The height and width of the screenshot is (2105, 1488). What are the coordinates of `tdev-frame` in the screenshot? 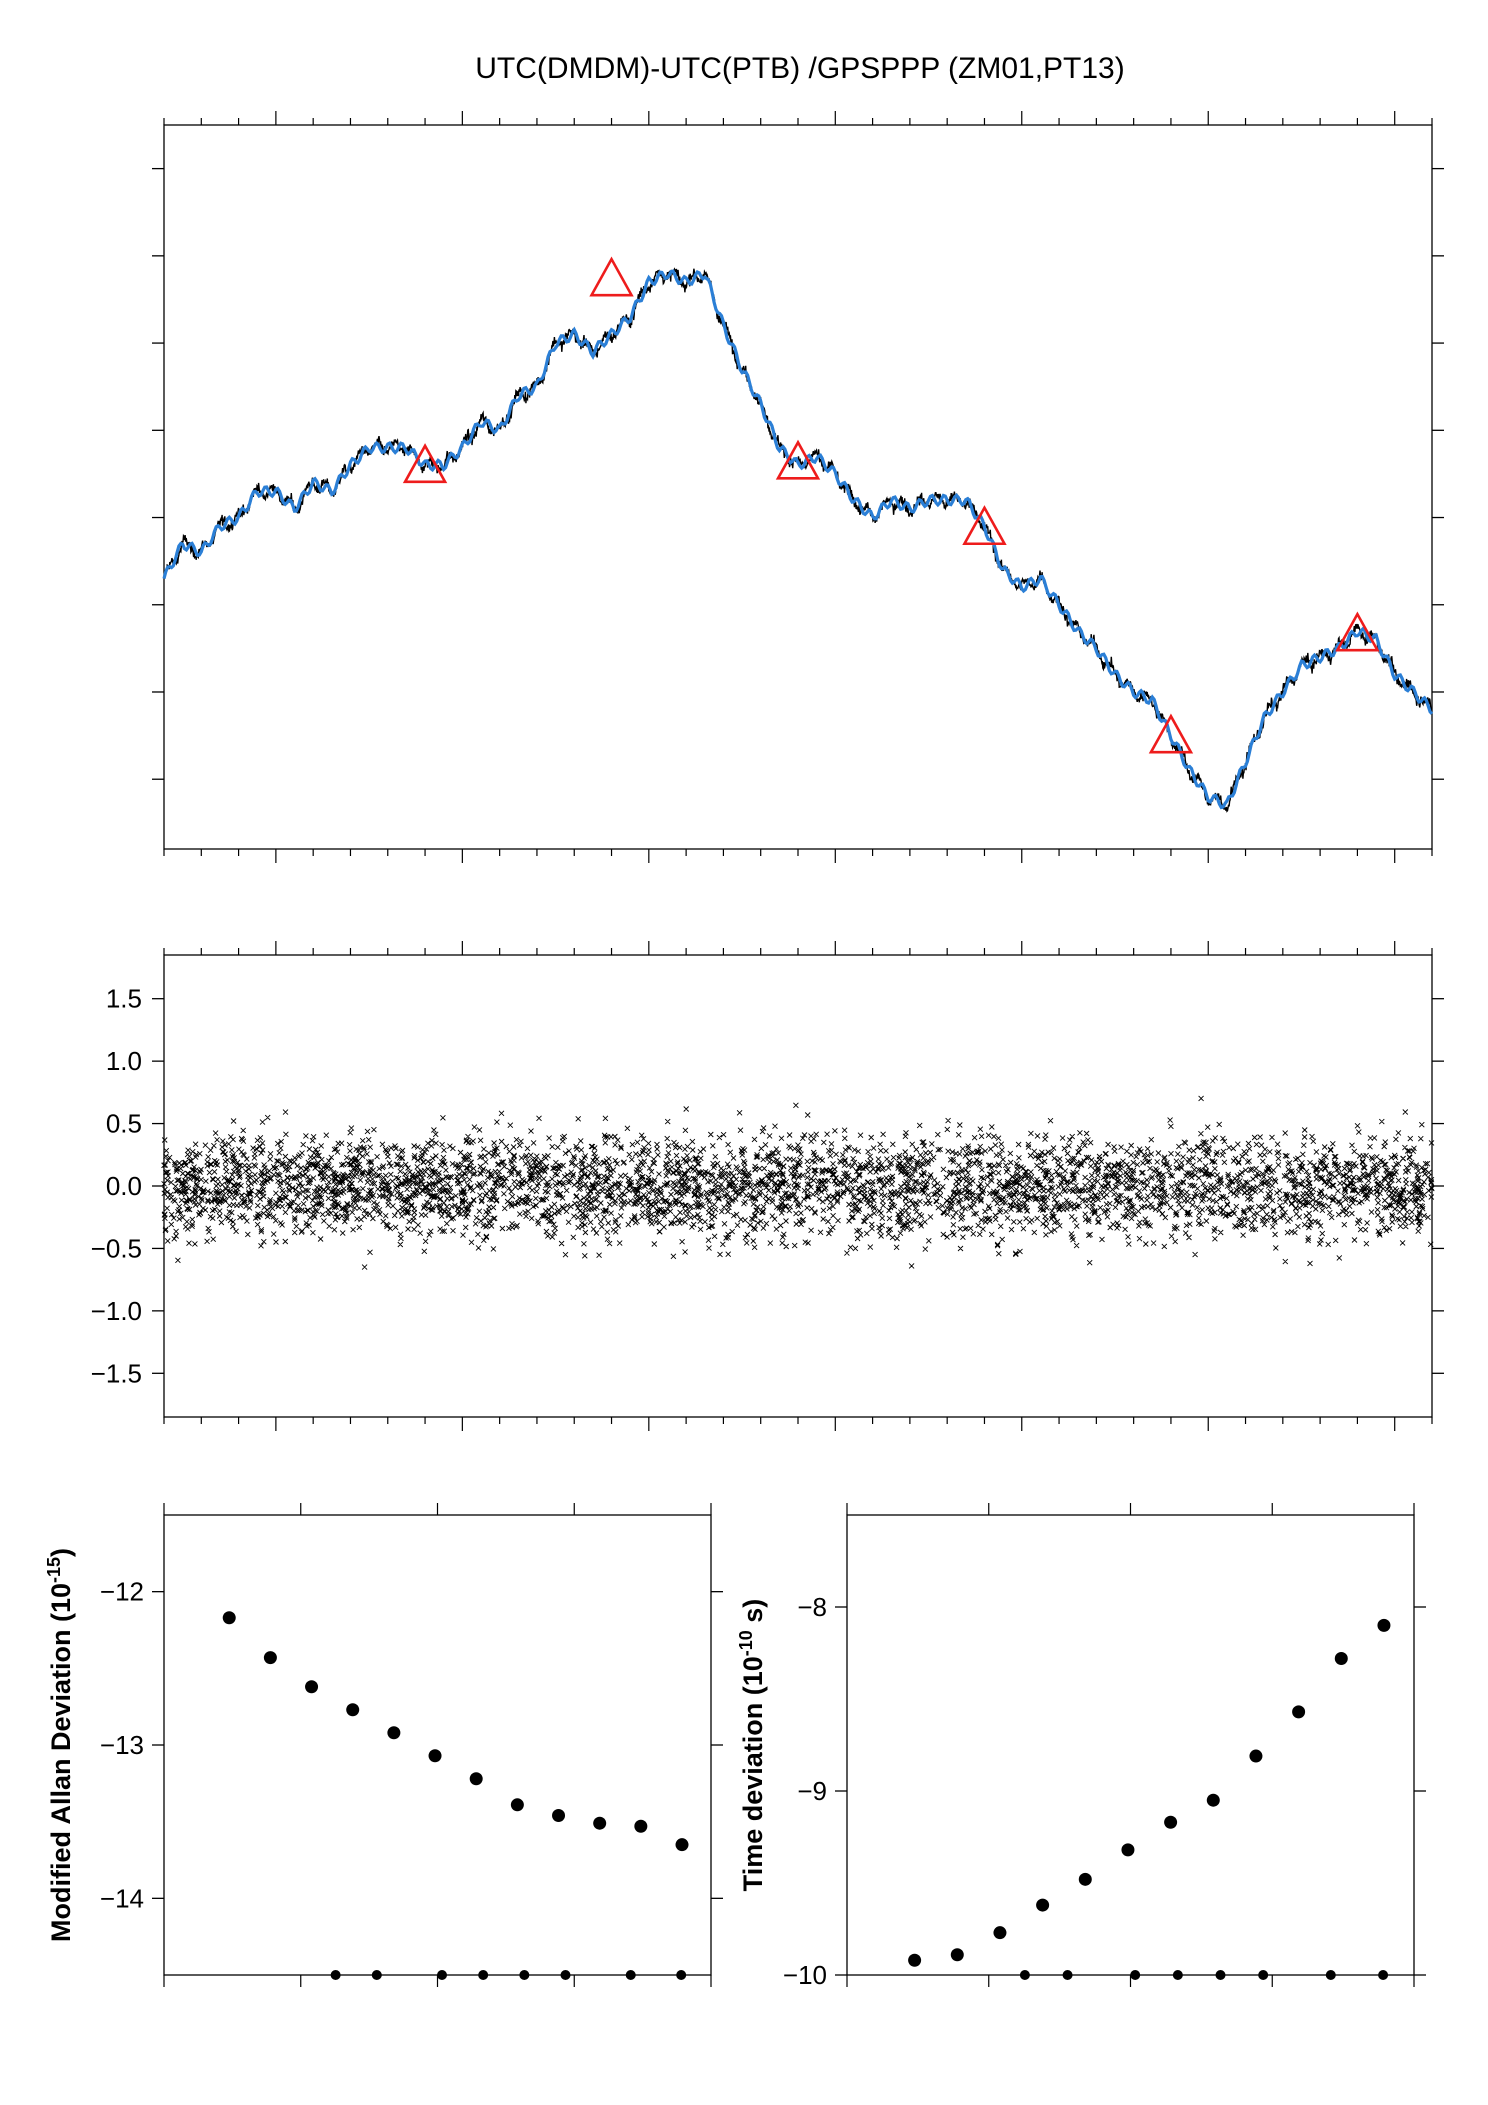 It's located at (1130, 1745).